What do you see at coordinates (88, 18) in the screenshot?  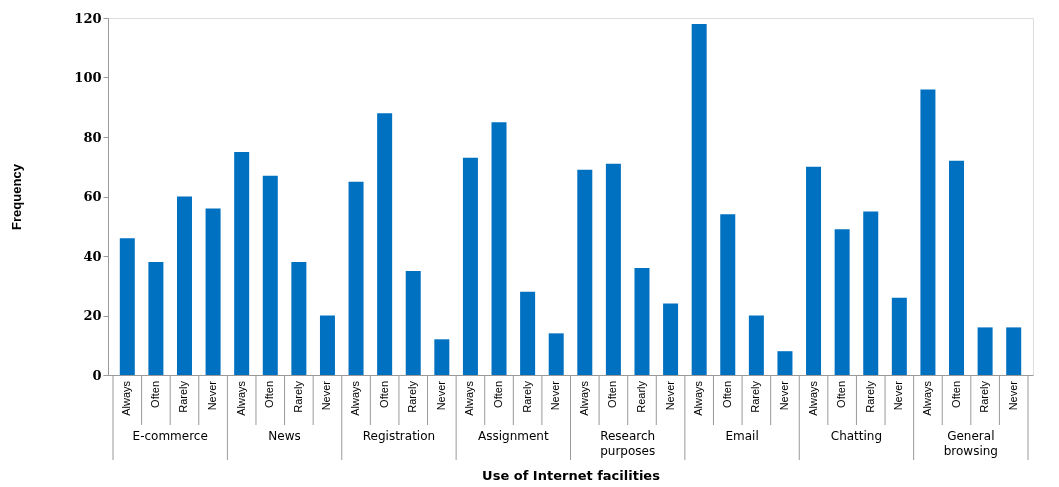 I see `y-tick-label: 120` at bounding box center [88, 18].